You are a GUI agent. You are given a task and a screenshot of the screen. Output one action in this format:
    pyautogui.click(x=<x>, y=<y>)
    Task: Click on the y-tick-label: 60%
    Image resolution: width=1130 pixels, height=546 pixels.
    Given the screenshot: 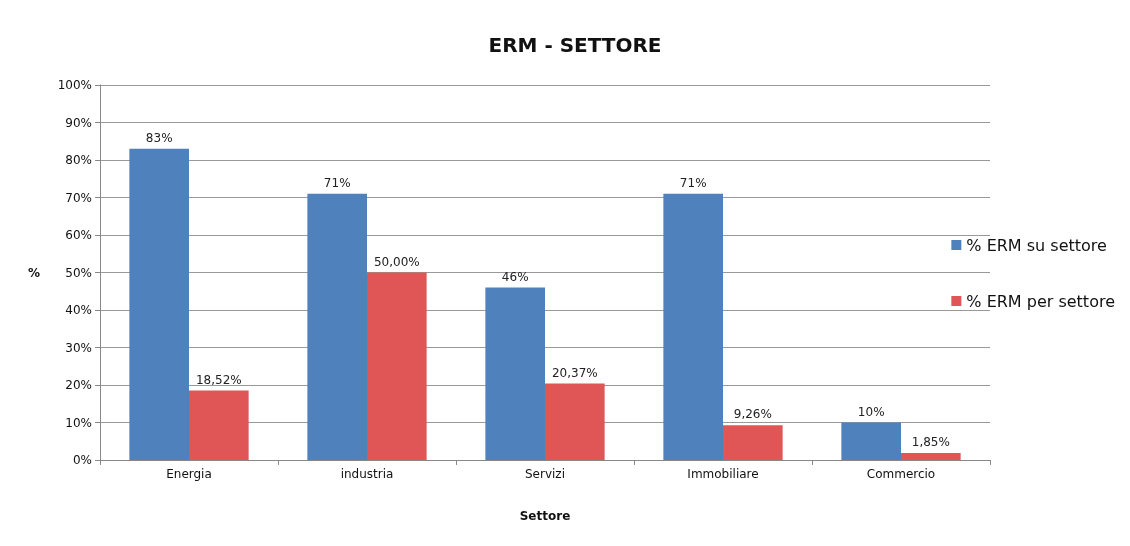 What is the action you would take?
    pyautogui.click(x=78, y=235)
    